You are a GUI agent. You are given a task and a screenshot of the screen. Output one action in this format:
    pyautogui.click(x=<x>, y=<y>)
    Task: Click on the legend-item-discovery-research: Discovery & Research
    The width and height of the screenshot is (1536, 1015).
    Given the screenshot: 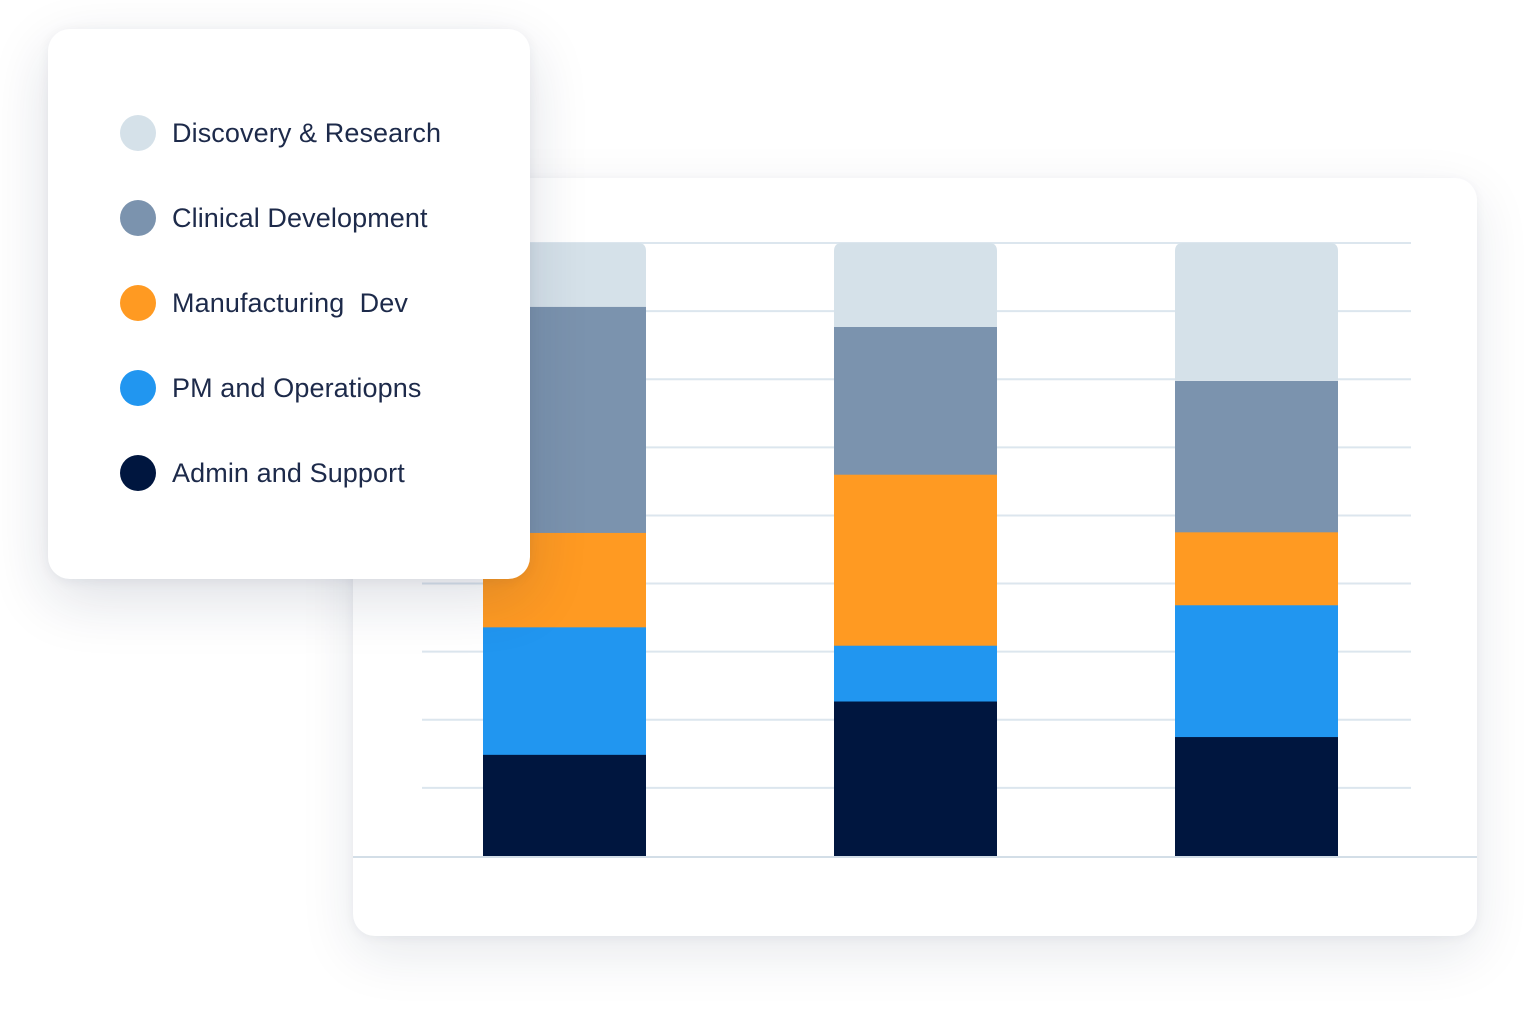 What is the action you would take?
    pyautogui.click(x=280, y=133)
    